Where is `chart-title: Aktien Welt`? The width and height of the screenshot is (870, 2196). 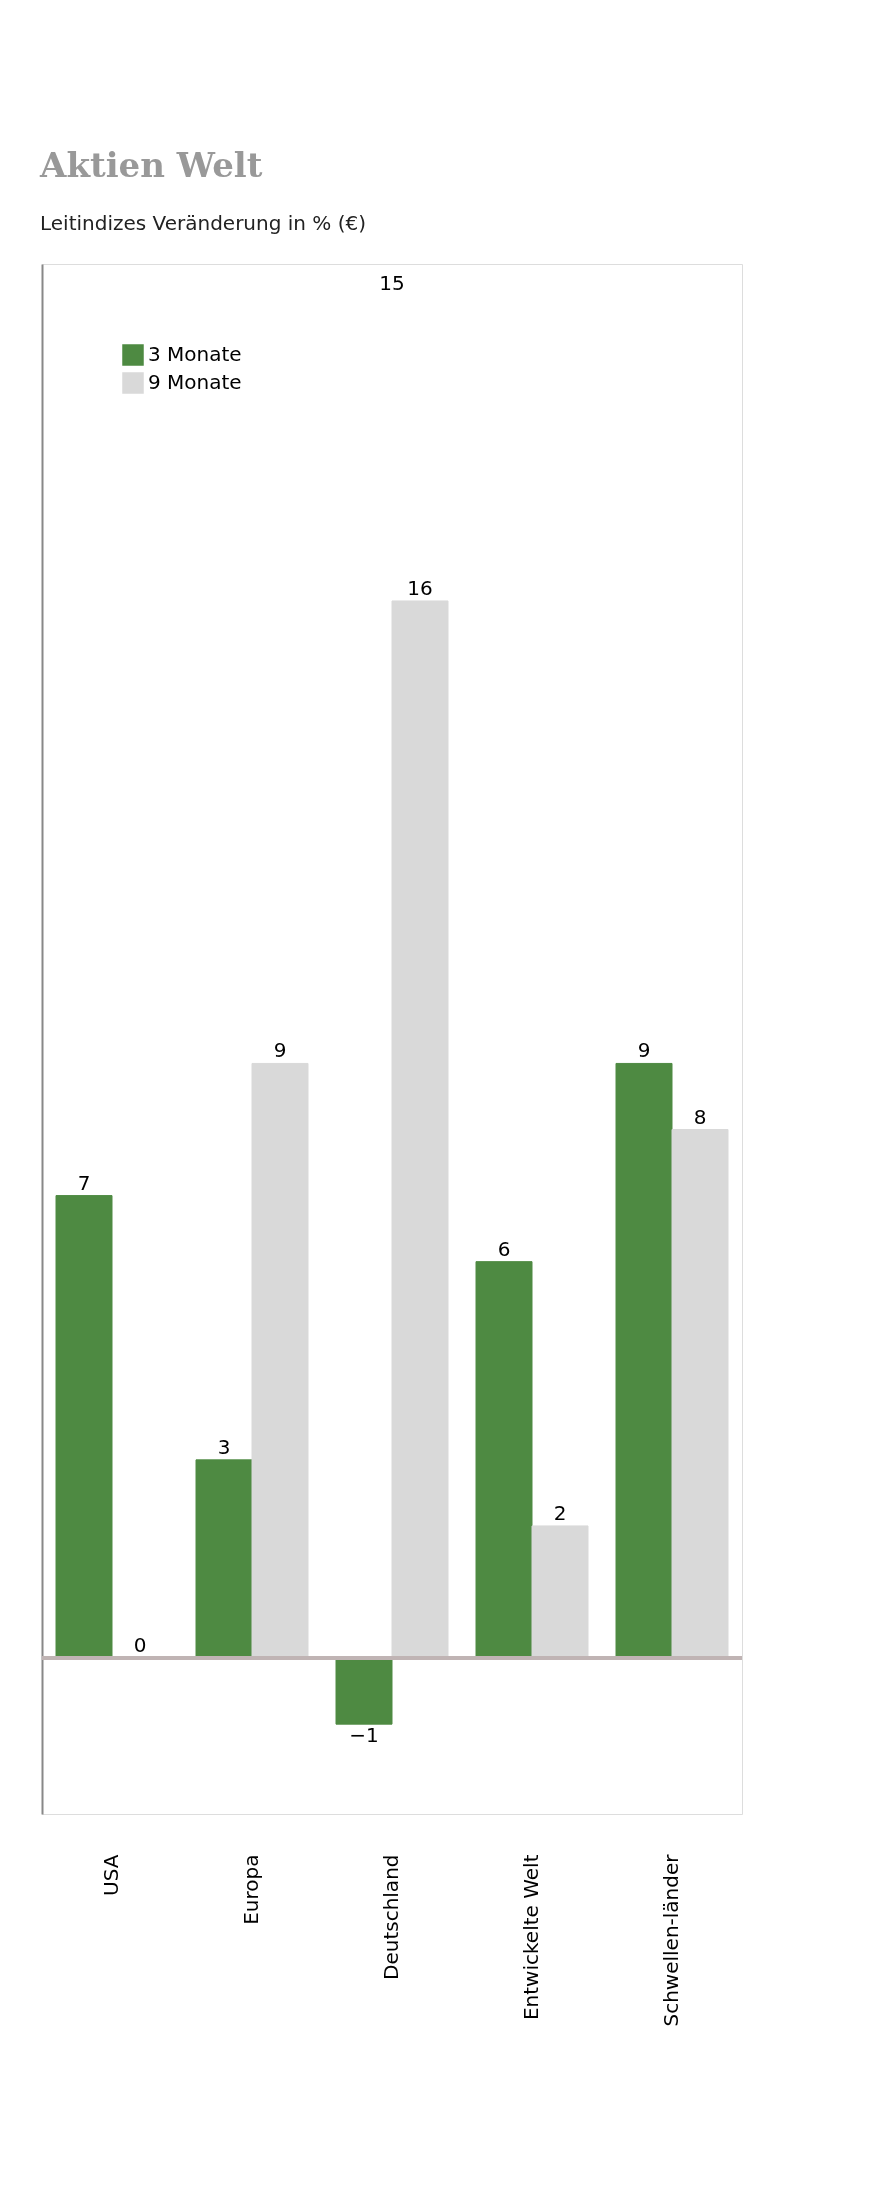 chart-title: Aktien Welt is located at coordinates (151, 165).